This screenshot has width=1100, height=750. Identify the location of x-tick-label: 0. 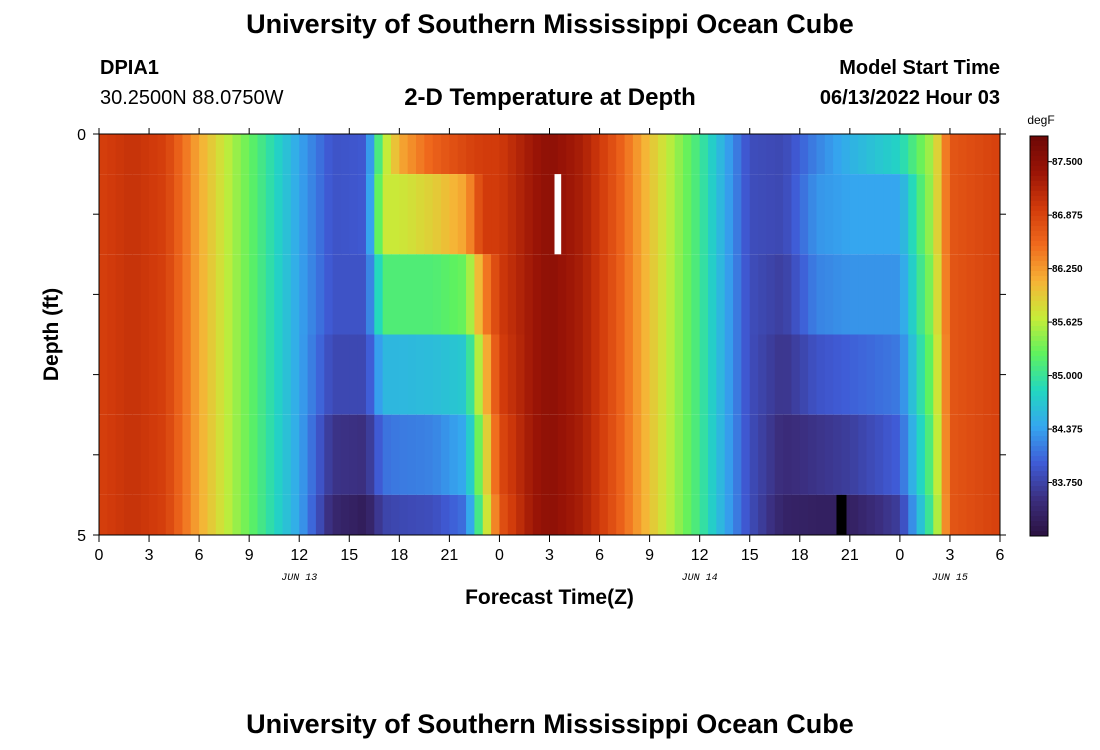
(499, 555).